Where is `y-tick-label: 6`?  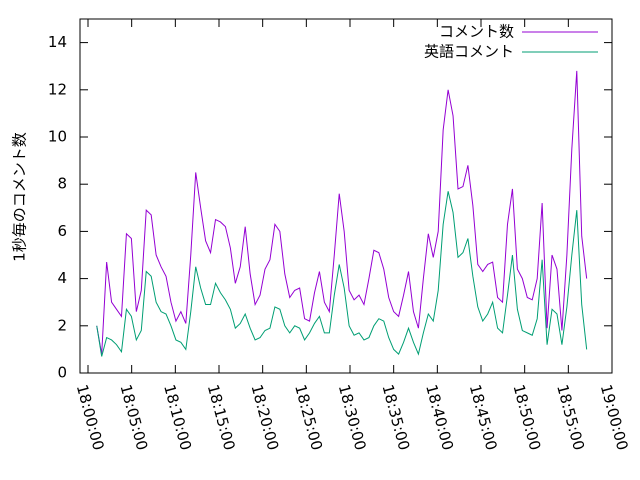
y-tick-label: 6 is located at coordinates (62, 231).